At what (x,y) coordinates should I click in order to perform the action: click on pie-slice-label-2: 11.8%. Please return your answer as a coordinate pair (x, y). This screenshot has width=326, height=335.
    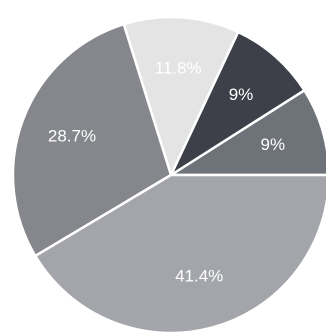
    Looking at the image, I should click on (178, 68).